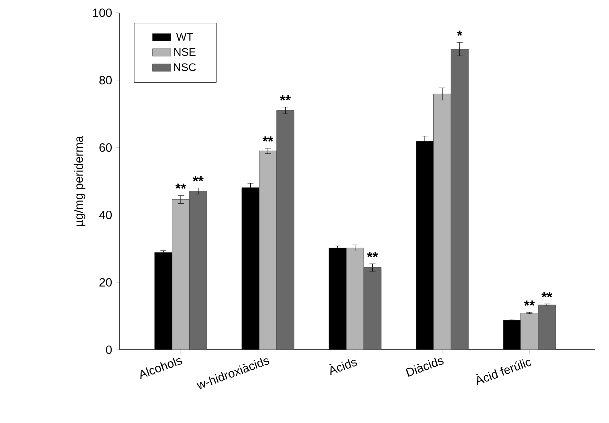 The height and width of the screenshot is (423, 609). Describe the element at coordinates (504, 372) in the screenshot. I see `x-tick-label: Àcid ferúlic` at that location.